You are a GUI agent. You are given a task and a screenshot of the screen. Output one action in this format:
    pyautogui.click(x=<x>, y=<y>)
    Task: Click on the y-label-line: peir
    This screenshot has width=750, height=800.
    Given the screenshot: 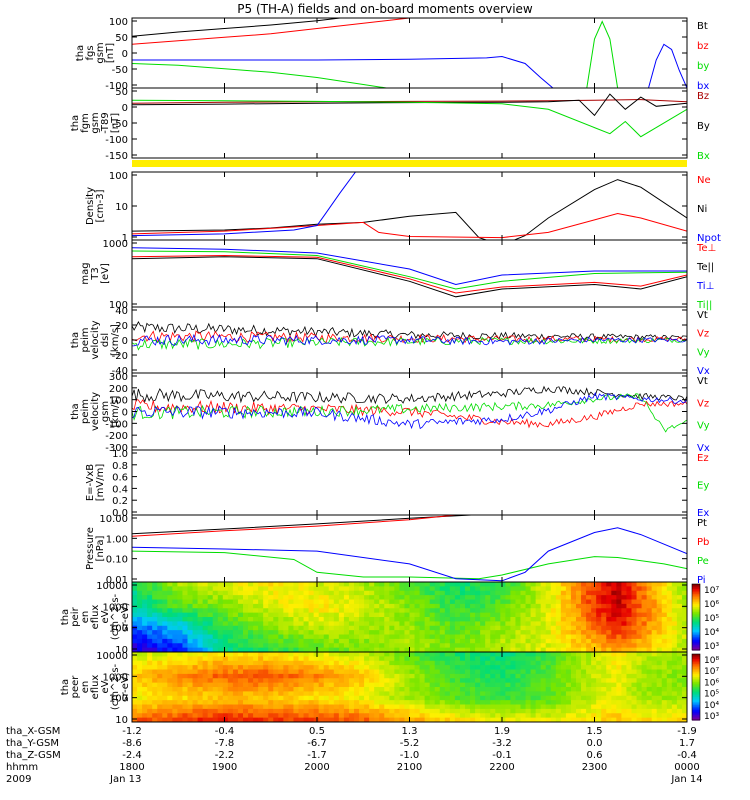 What is the action you would take?
    pyautogui.click(x=75, y=616)
    